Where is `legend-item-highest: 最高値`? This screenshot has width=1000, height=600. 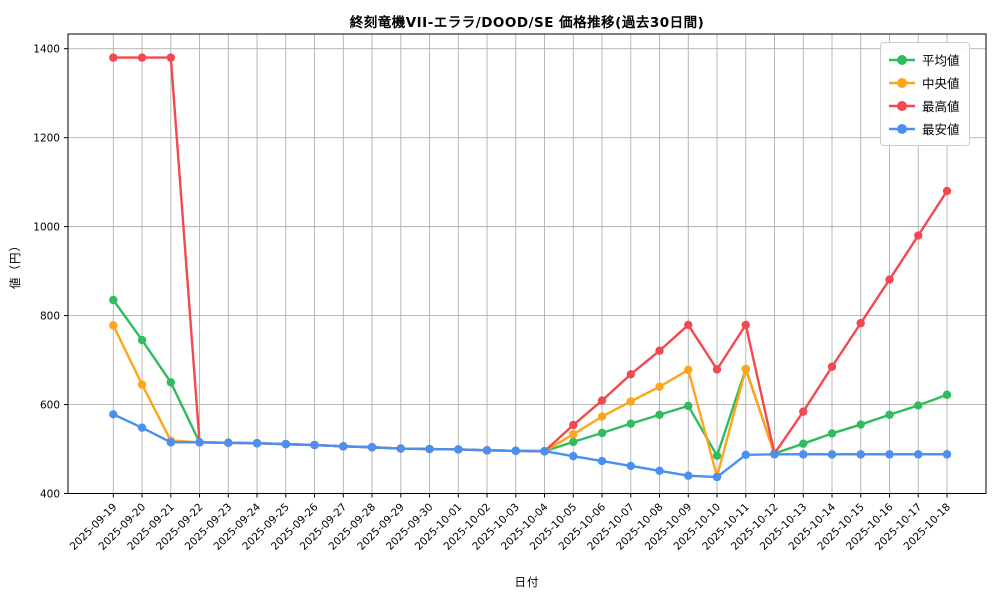
legend-item-highest: 最高値 is located at coordinates (924, 105).